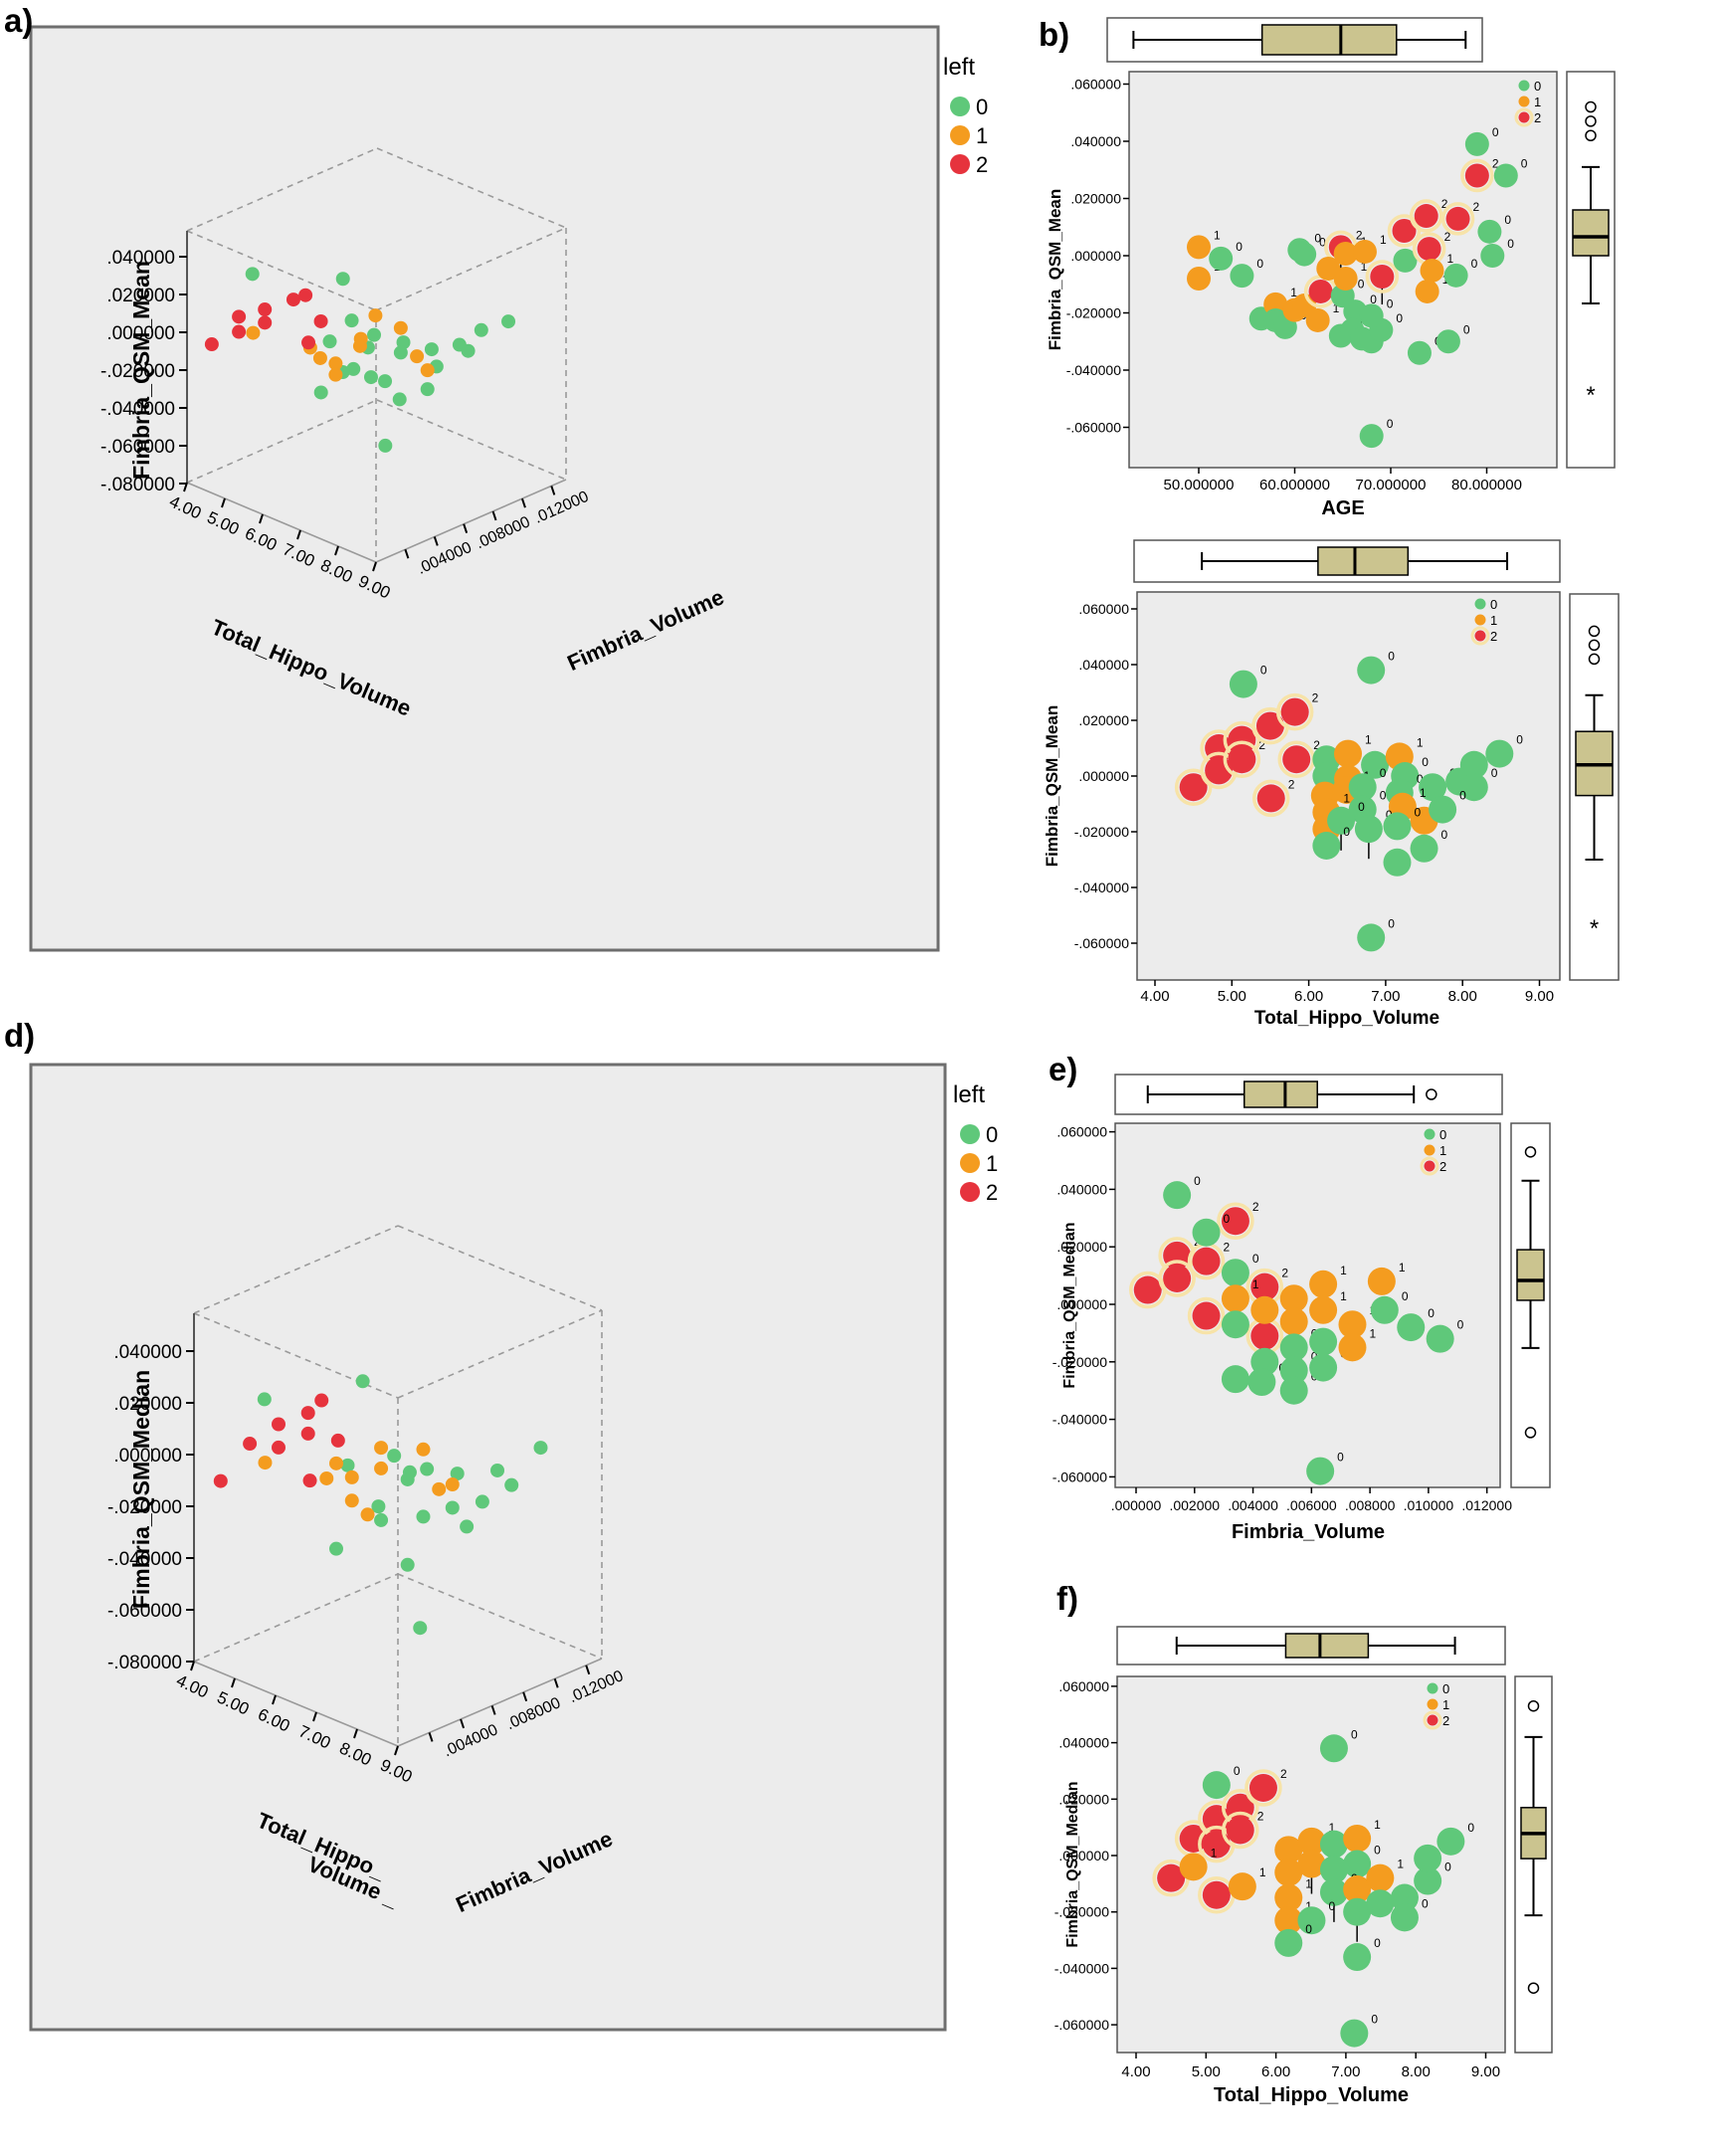  What do you see at coordinates (1101, 832) in the screenshot?
I see `y-tick-label: -.020000` at bounding box center [1101, 832].